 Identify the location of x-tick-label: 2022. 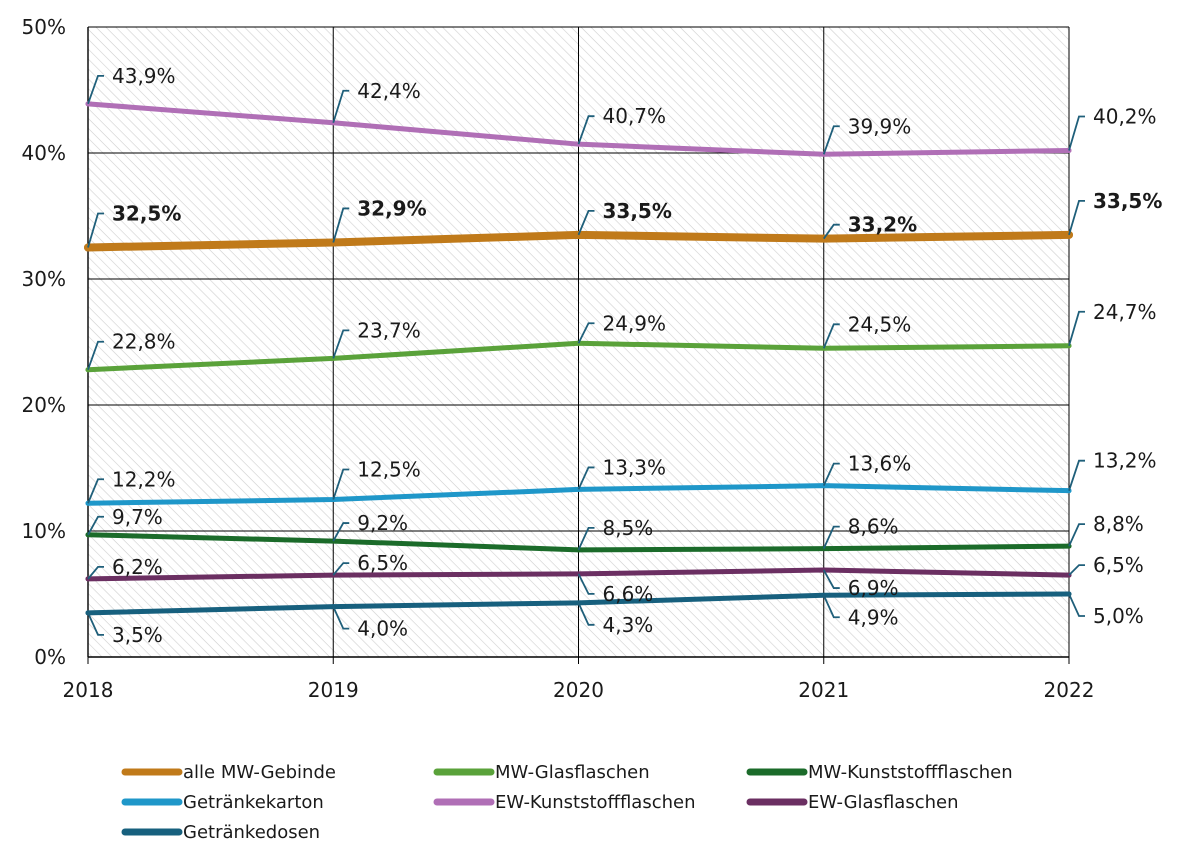
(1069, 690).